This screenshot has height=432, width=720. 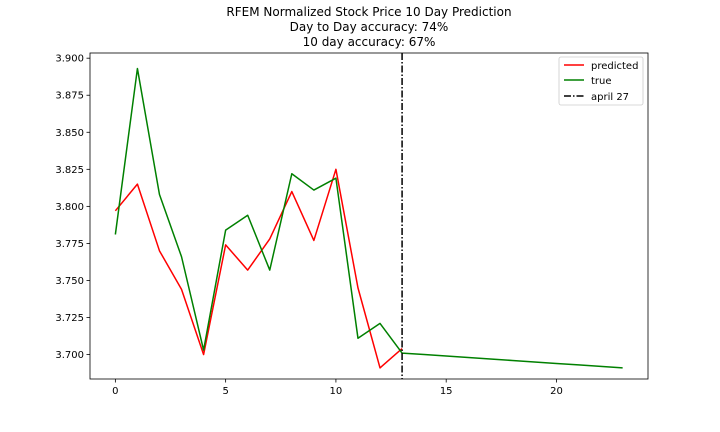 I want to click on legend-box, so click(x=601, y=81).